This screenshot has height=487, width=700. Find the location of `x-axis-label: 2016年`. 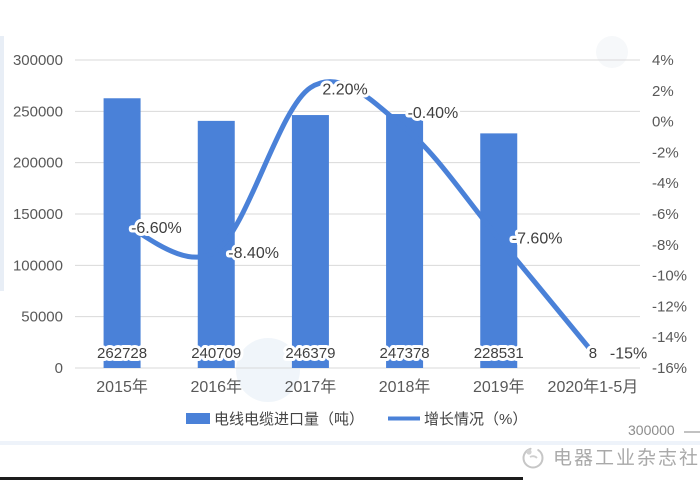

x-axis-label: 2016年 is located at coordinates (216, 387).